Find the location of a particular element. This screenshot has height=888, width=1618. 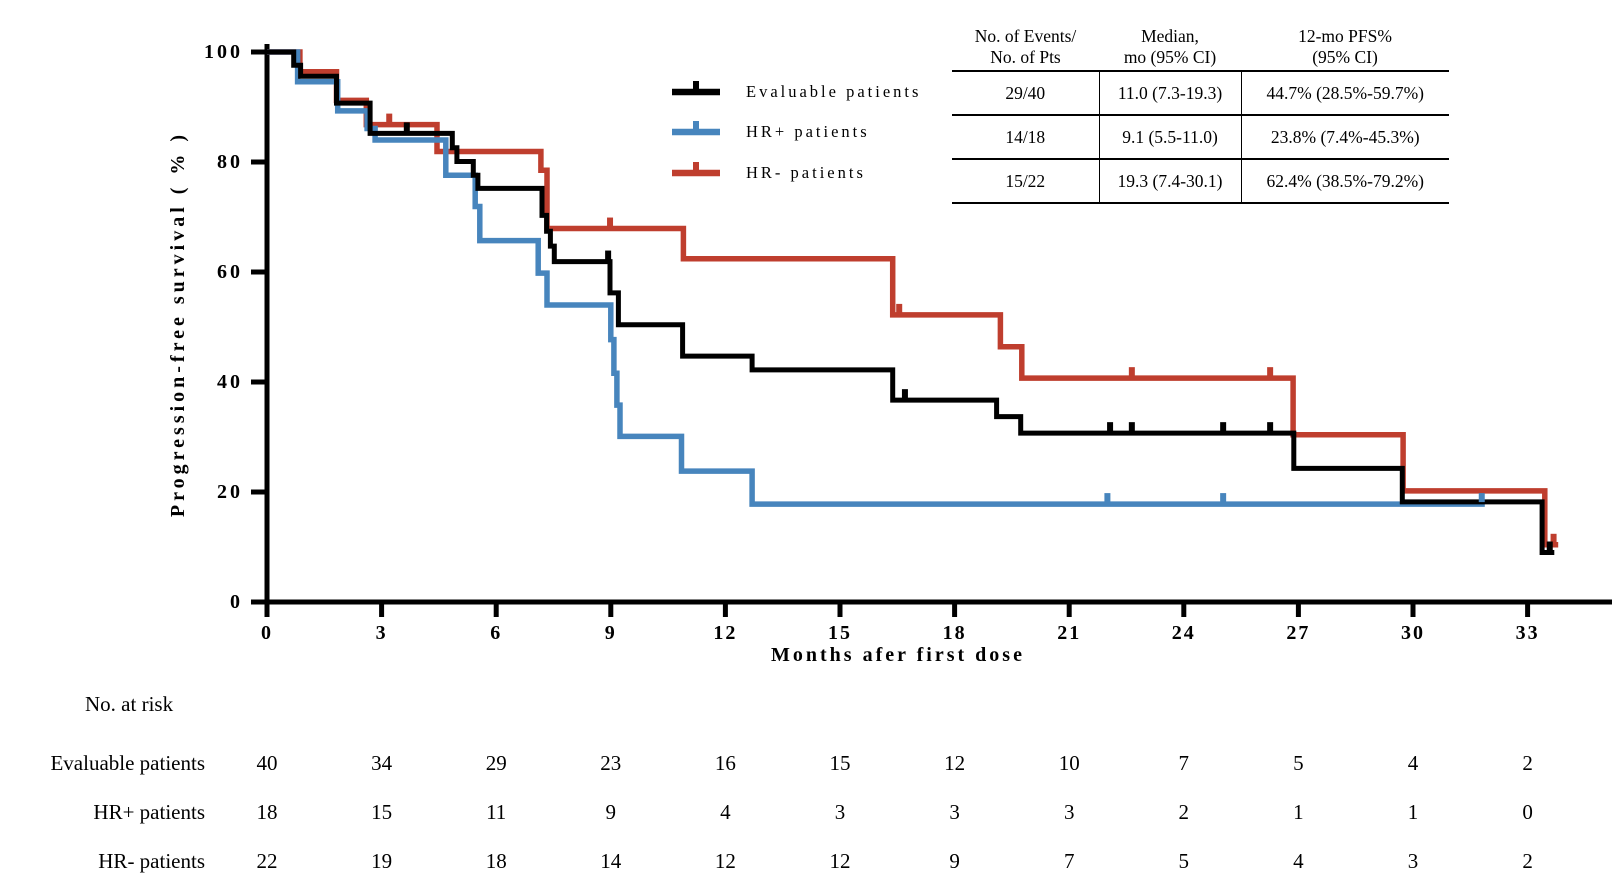

risk-value: 10 is located at coordinates (1069, 763).